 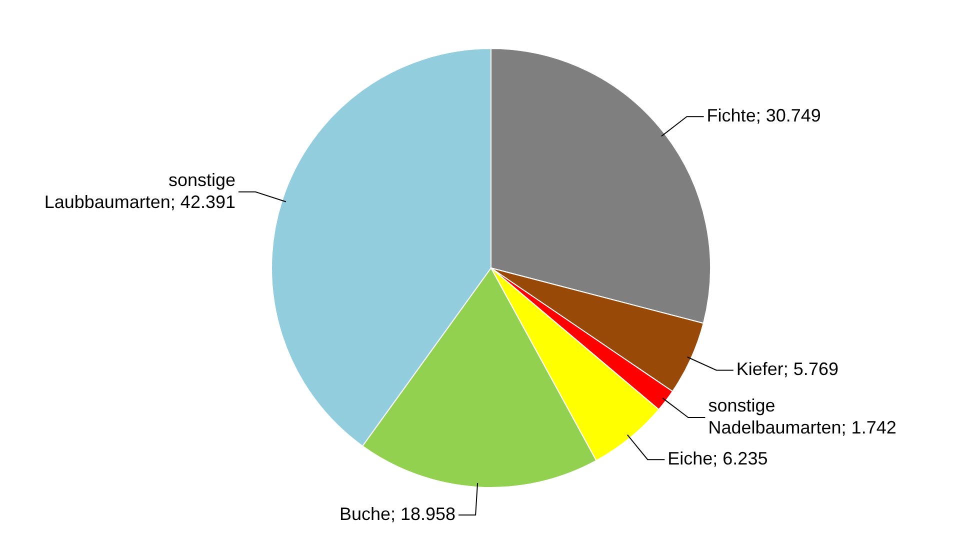 What do you see at coordinates (140, 191) in the screenshot?
I see `slice-label: sonstige Laubbaumarten; 42.391` at bounding box center [140, 191].